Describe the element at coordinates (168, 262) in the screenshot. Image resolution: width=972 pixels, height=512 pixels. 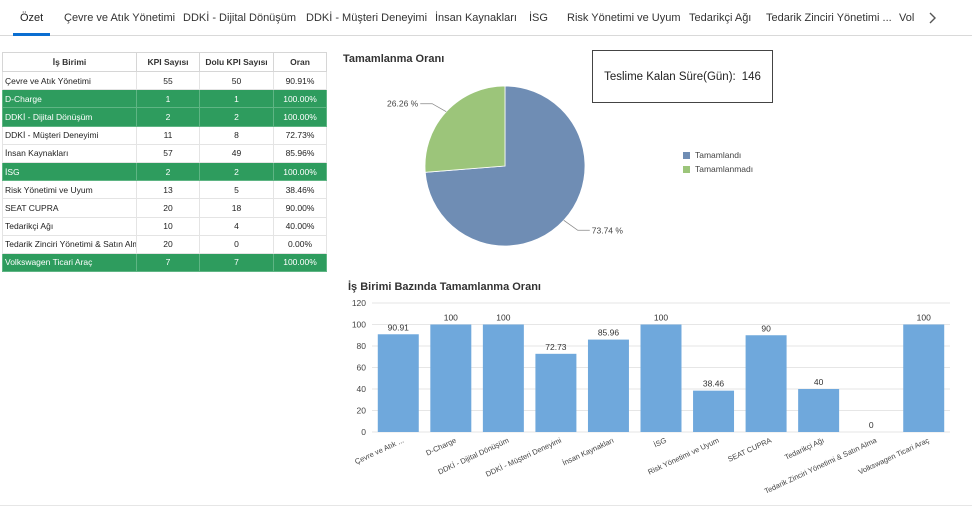
I see `cell-kpi-count: 7` at that location.